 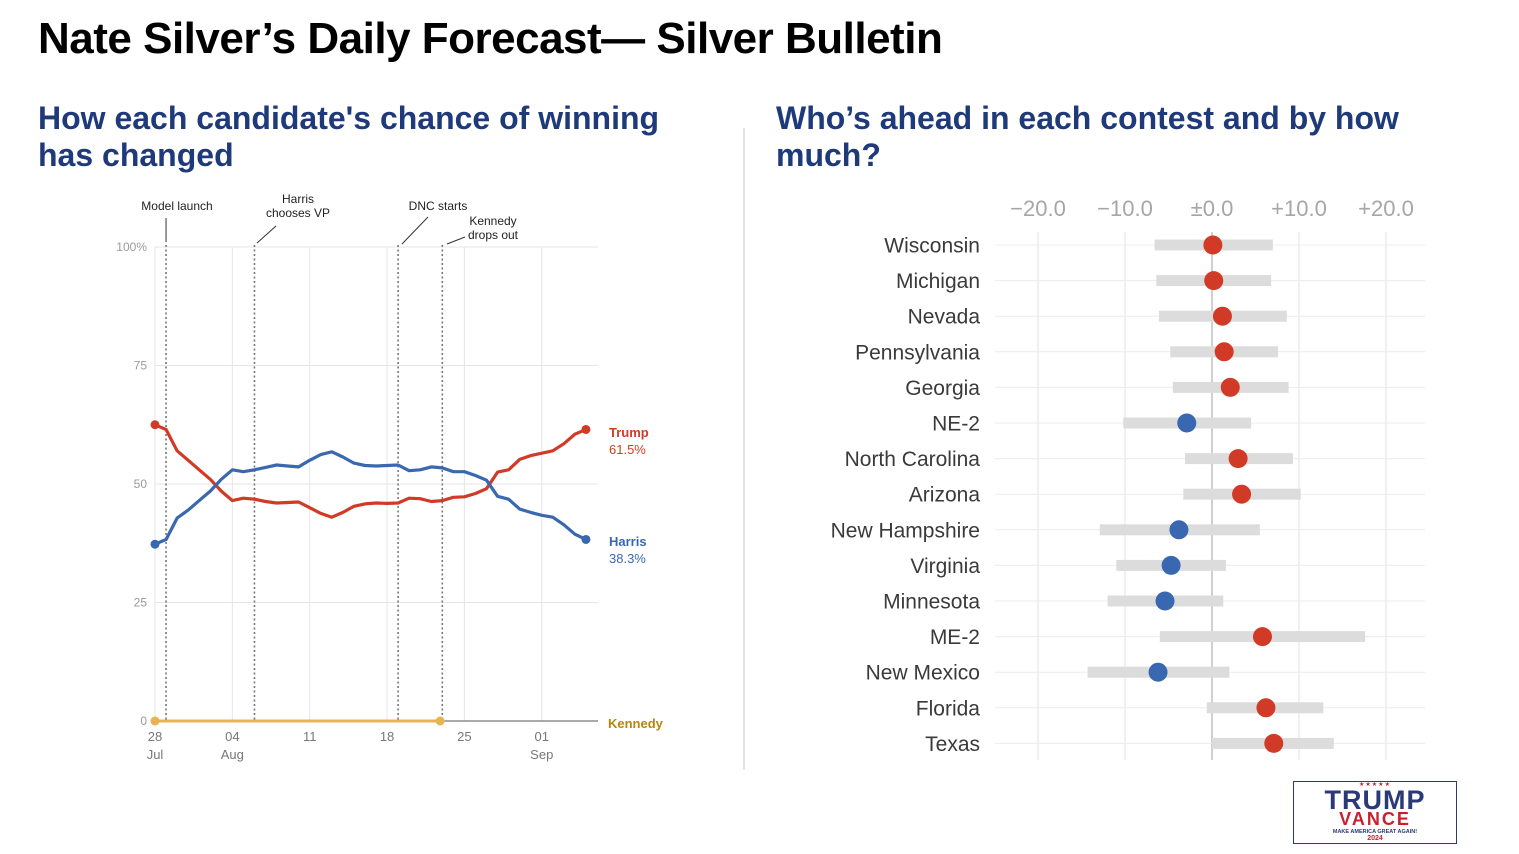 What do you see at coordinates (636, 723) in the screenshot?
I see `kennedy-series-label: Kennedy` at bounding box center [636, 723].